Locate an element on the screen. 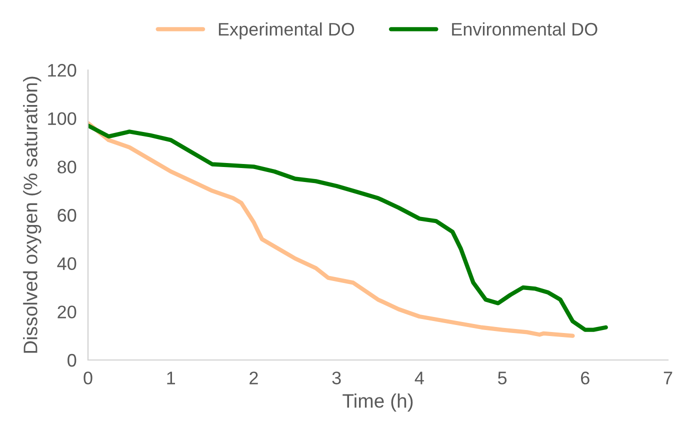 The height and width of the screenshot is (425, 673). y-tick-label: 120 is located at coordinates (62, 70).